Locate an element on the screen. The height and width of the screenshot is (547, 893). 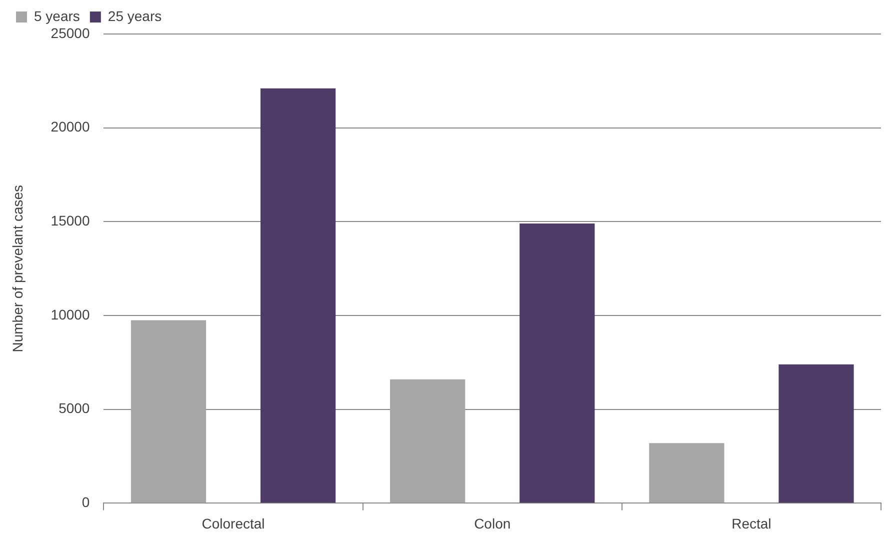
y-tick-label: 15000 is located at coordinates (70, 220).